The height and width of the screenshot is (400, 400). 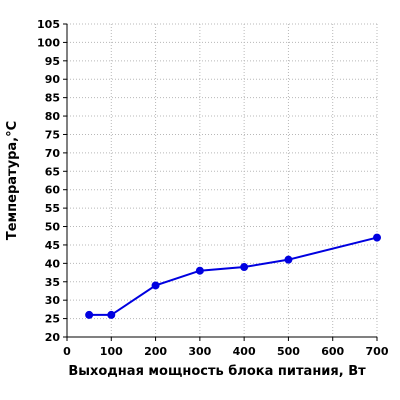 What do you see at coordinates (48, 42) in the screenshot?
I see `y-tick-label: 100` at bounding box center [48, 42].